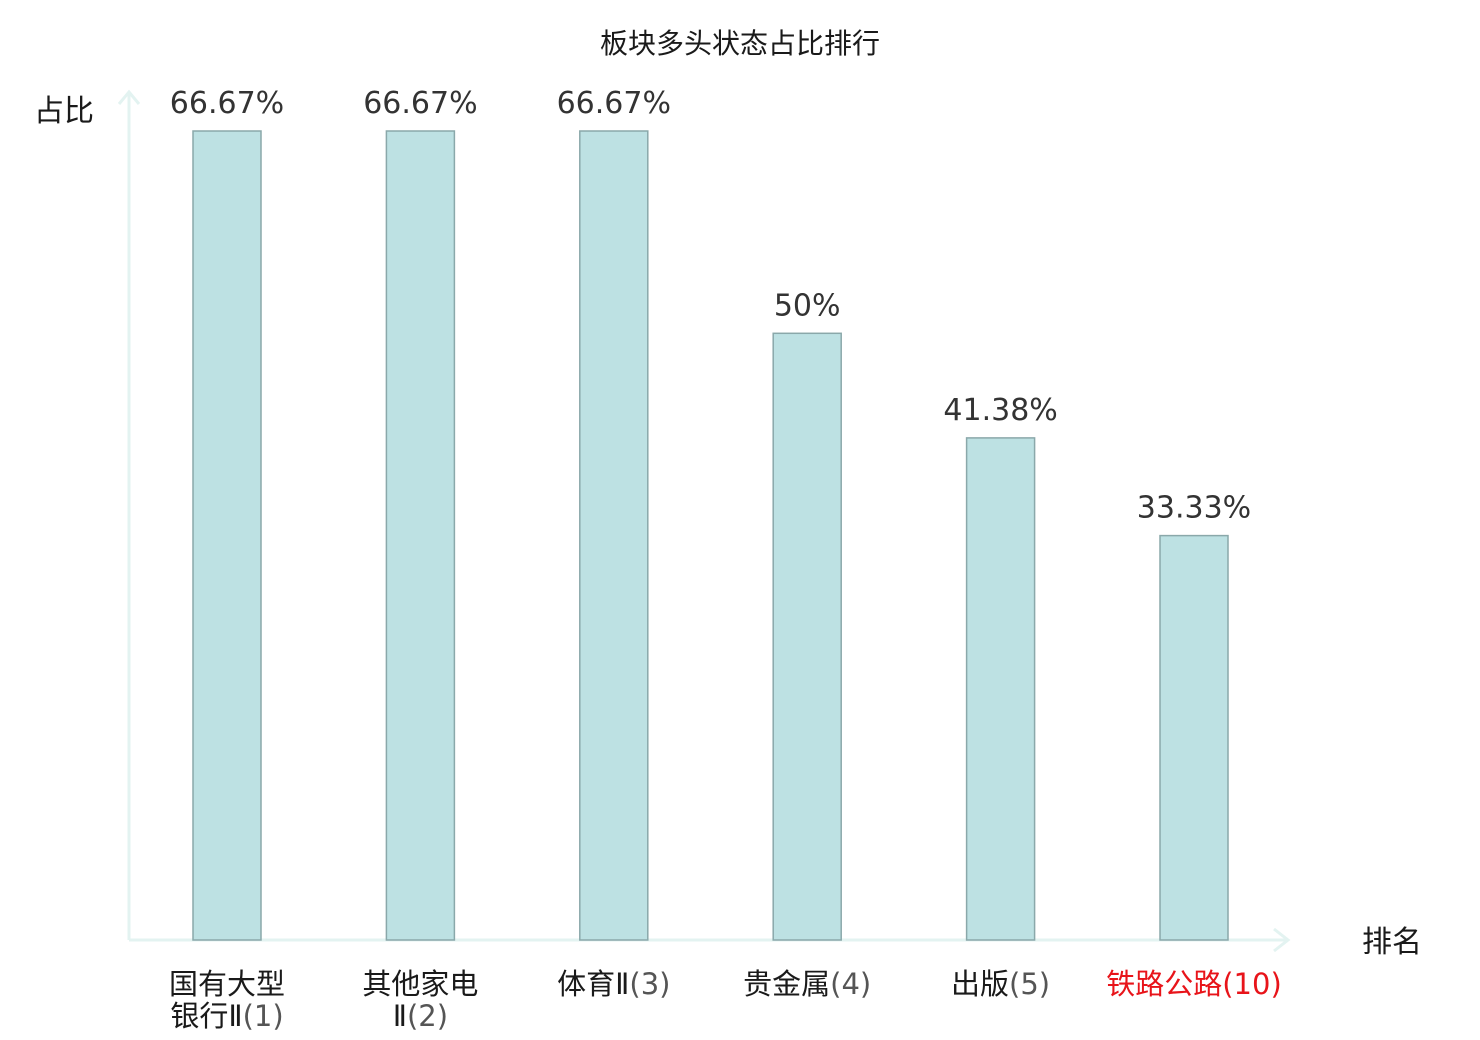 The height and width of the screenshot is (1040, 1480). I want to click on value-label-6: 33.33%, so click(1194, 508).